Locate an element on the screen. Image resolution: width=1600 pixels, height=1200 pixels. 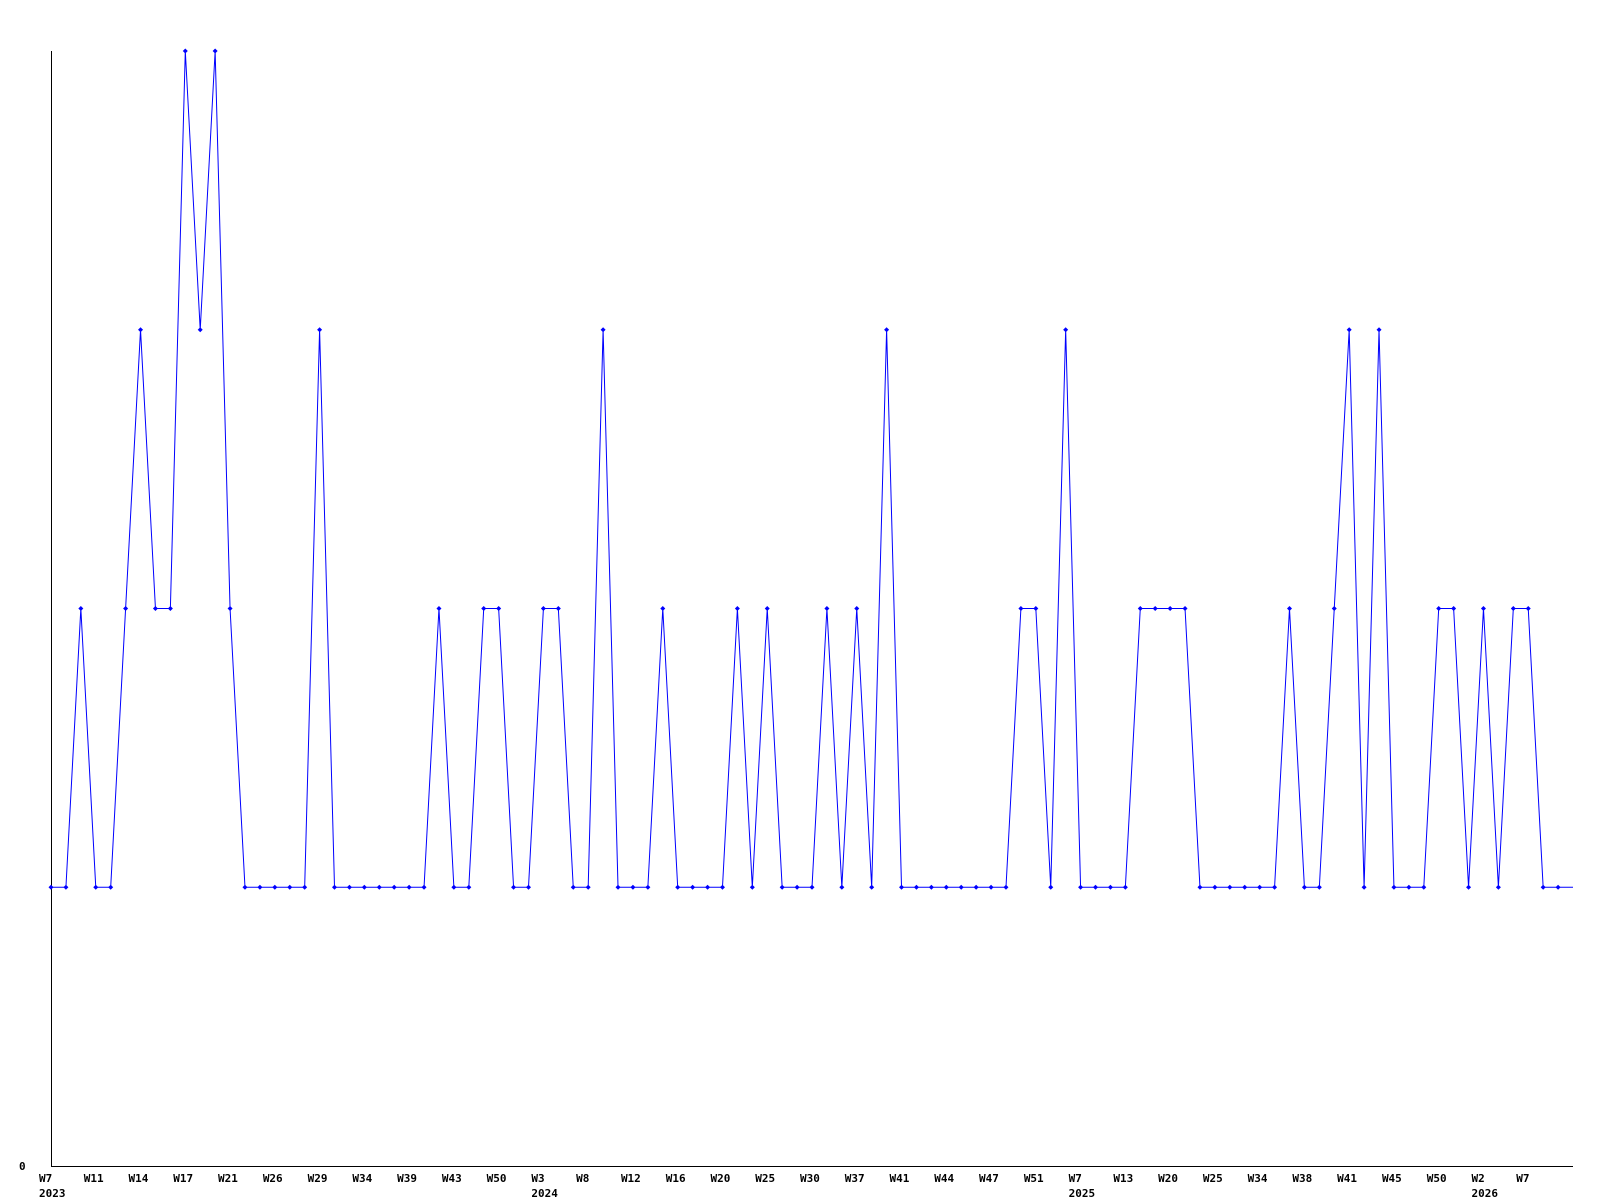
x-year-label: 2025 is located at coordinates (1082, 1193).